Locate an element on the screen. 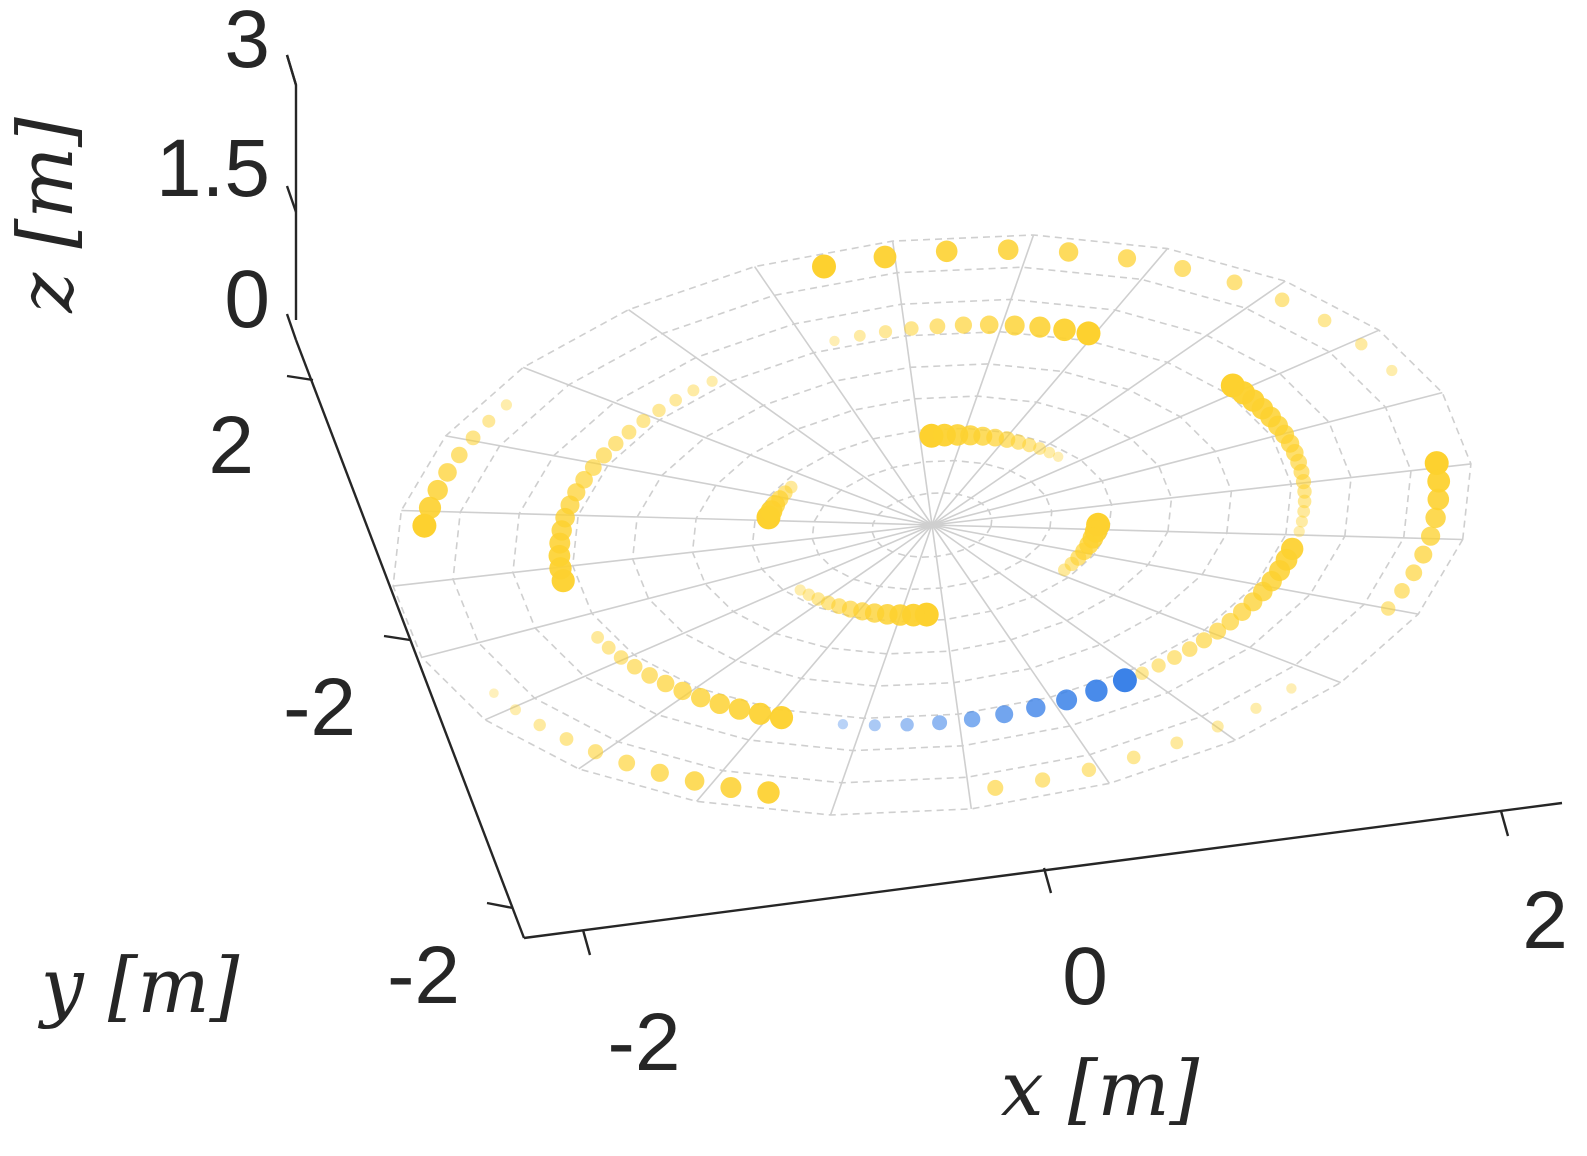  z-tick-label-0: 0 is located at coordinates (247, 299).